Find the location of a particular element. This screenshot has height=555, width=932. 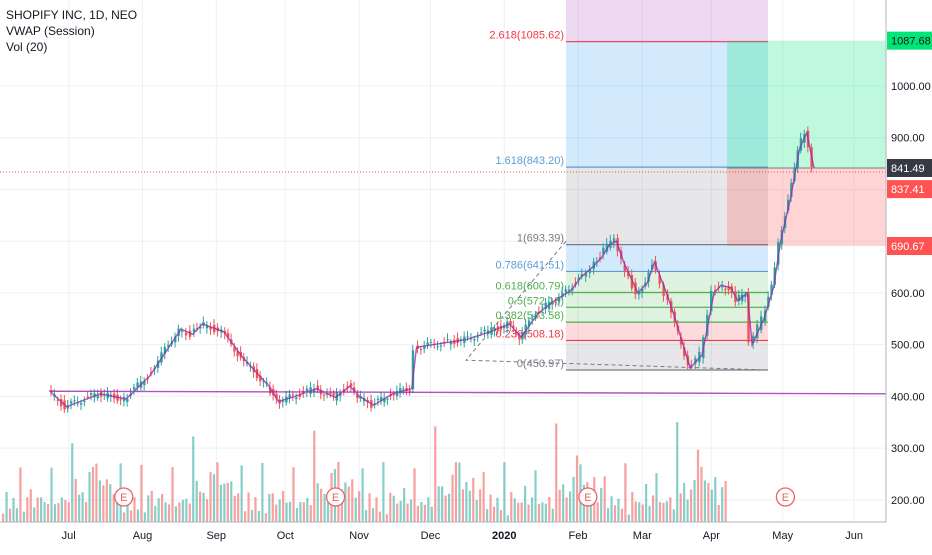

indicator-volume-label: Vol (20) is located at coordinates (27, 47).